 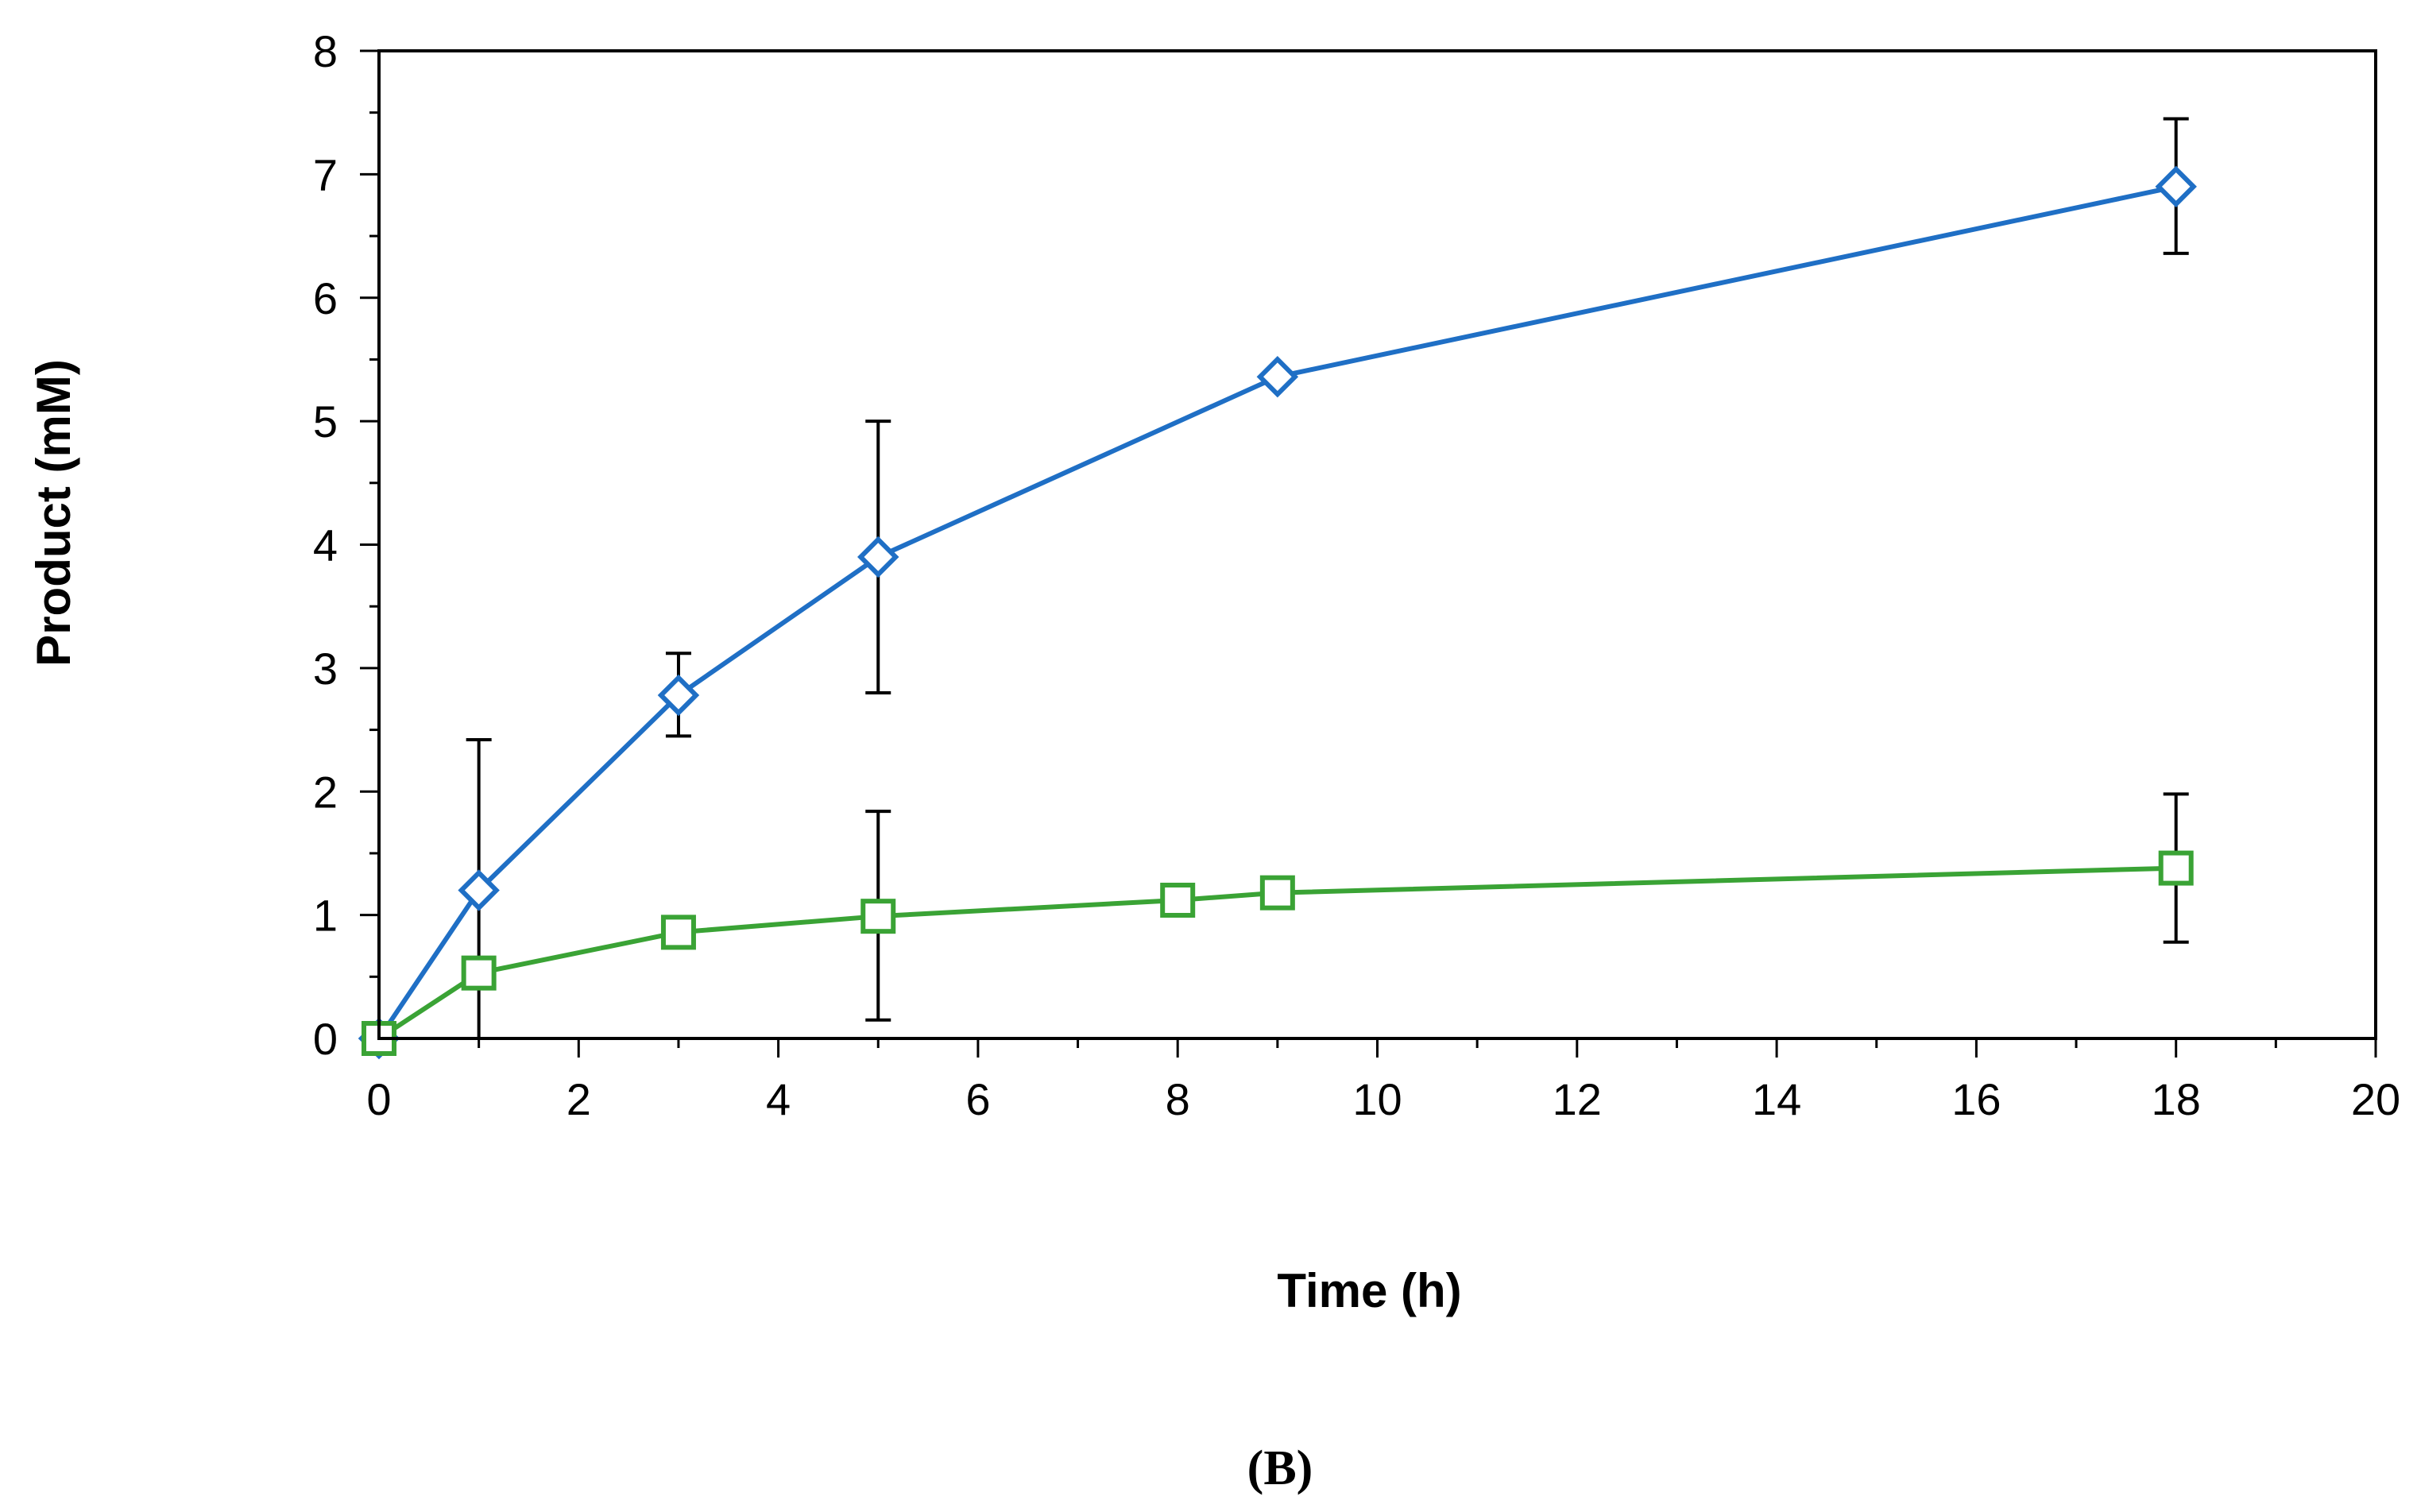 What do you see at coordinates (325, 669) in the screenshot?
I see `y-tick-label: 3` at bounding box center [325, 669].